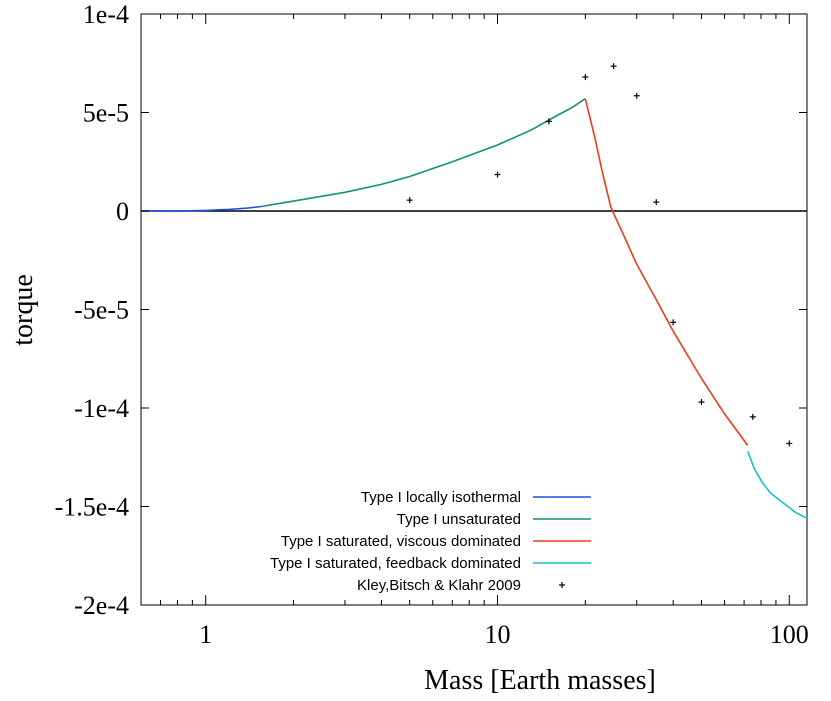 This screenshot has height=701, width=831. I want to click on legend-label: Type I unsaturated, so click(459, 519).